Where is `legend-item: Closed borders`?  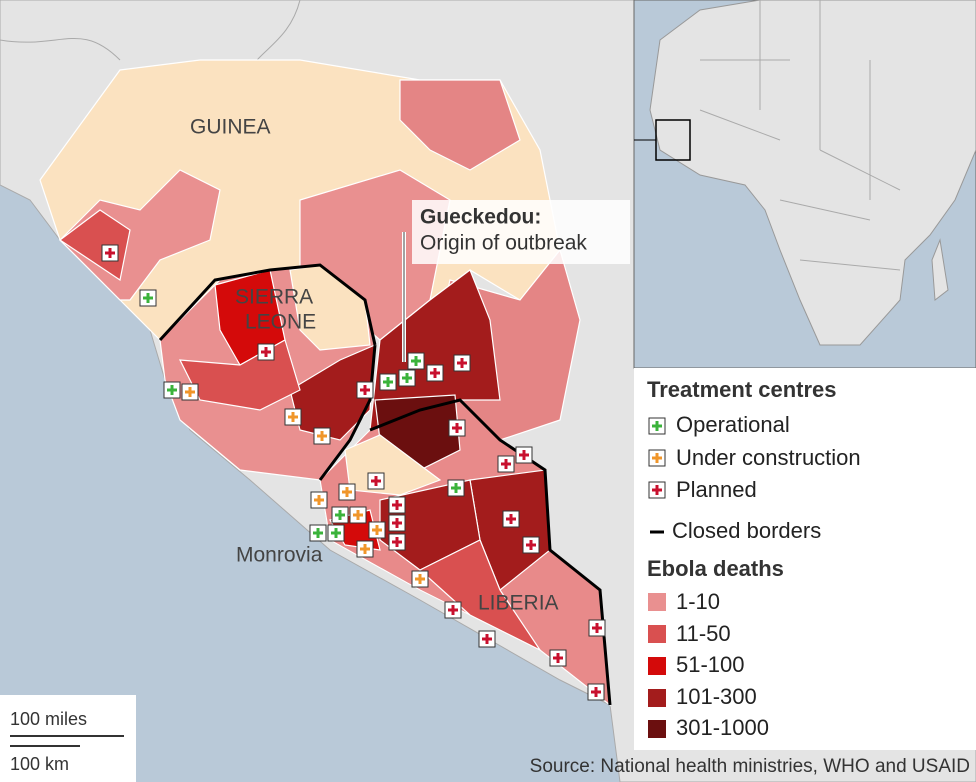
legend-item: Closed borders is located at coordinates (746, 530).